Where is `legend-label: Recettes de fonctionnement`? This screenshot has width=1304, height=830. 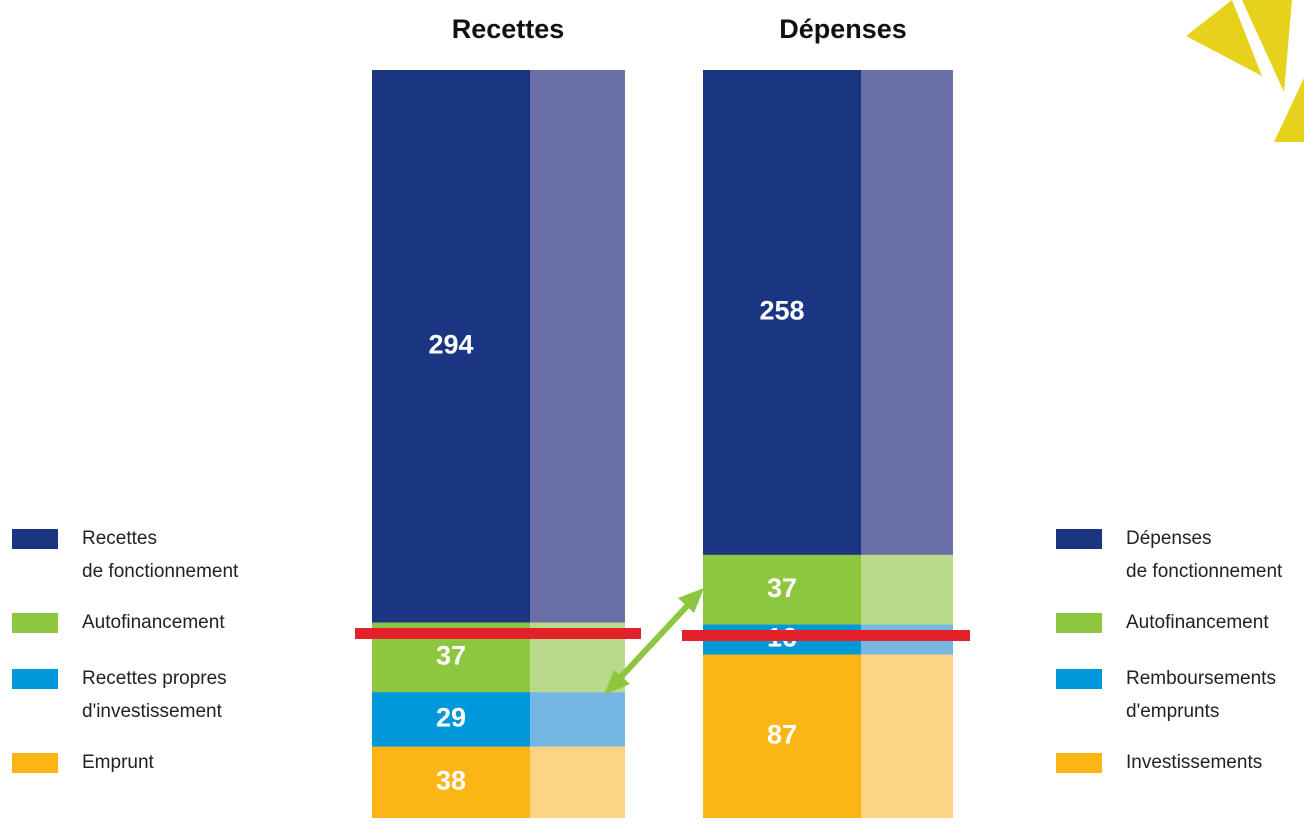 legend-label: Recettes de fonctionnement is located at coordinates (160, 555).